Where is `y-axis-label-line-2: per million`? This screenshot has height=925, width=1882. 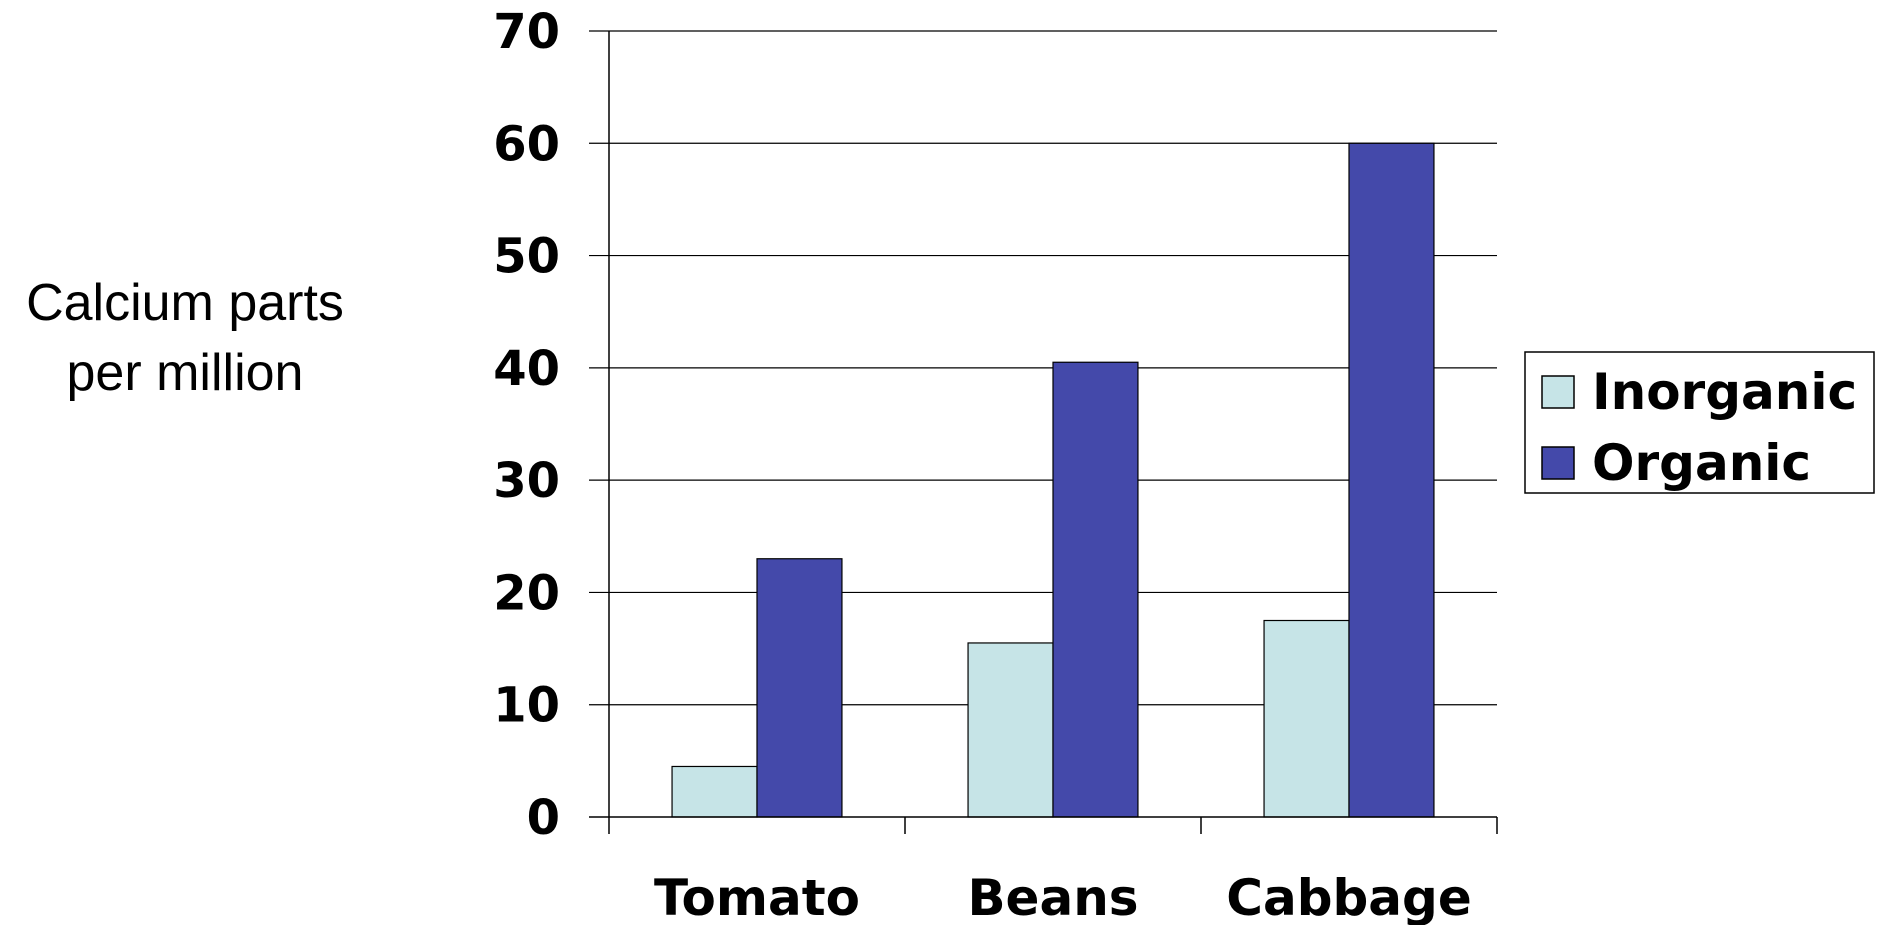
y-axis-label-line-2: per million is located at coordinates (185, 373).